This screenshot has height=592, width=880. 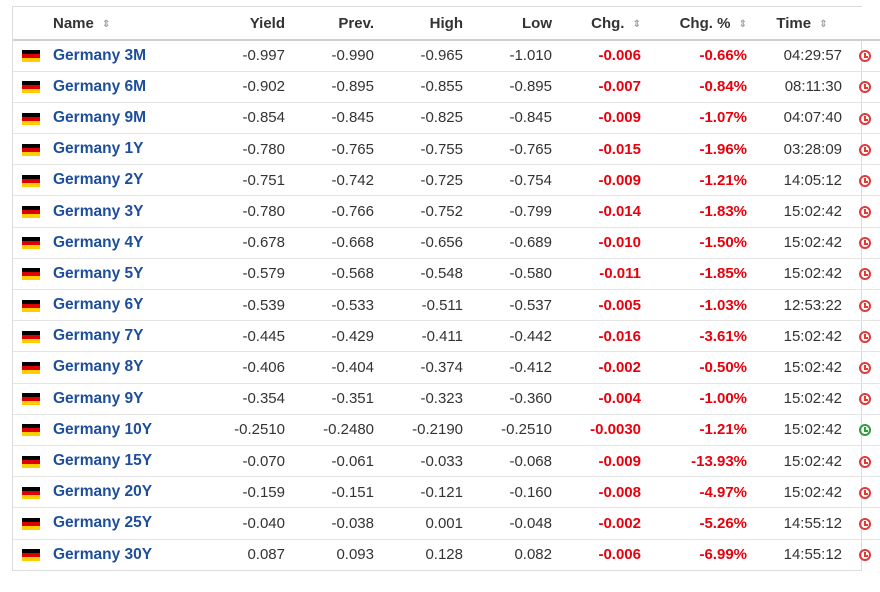 I want to click on name-cell: Germany 4Y, so click(x=126, y=242).